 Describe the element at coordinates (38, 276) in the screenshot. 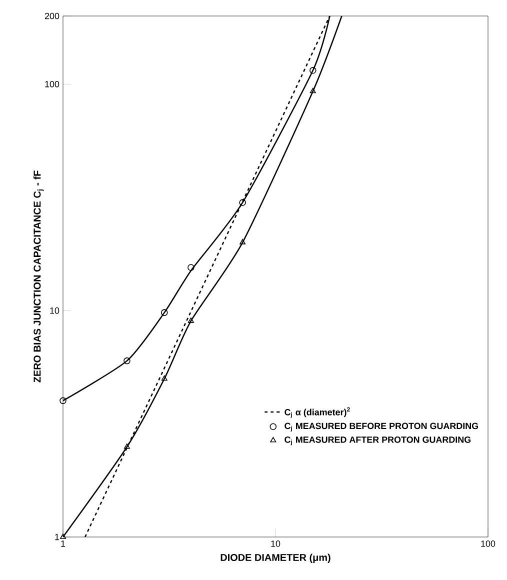

I see `y-axis-title: ZERO BIAS JUNCTION CAPACITANCE C$_{j}$ - fF` at that location.